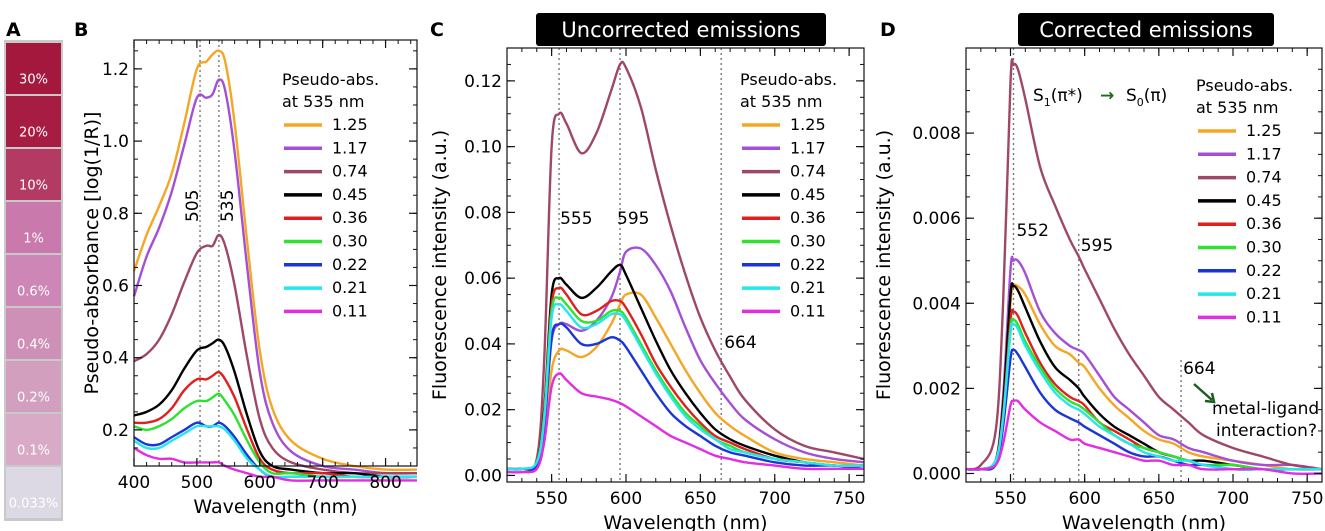 The height and width of the screenshot is (531, 1325). I want to click on swatch-strip: 30% 20% 10% 1% 0.6% 0.4% 0.2% 0.1% 0.033%, so click(33, 280).